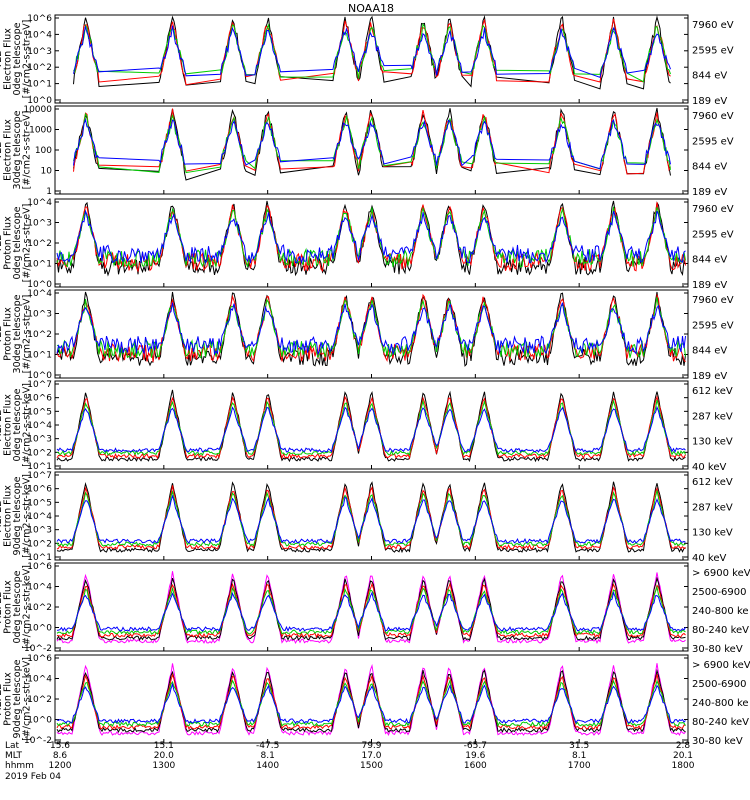 Image resolution: width=750 pixels, height=800 pixels. Describe the element at coordinates (720, 630) in the screenshot. I see `legend-entry: 80-240 keV` at that location.